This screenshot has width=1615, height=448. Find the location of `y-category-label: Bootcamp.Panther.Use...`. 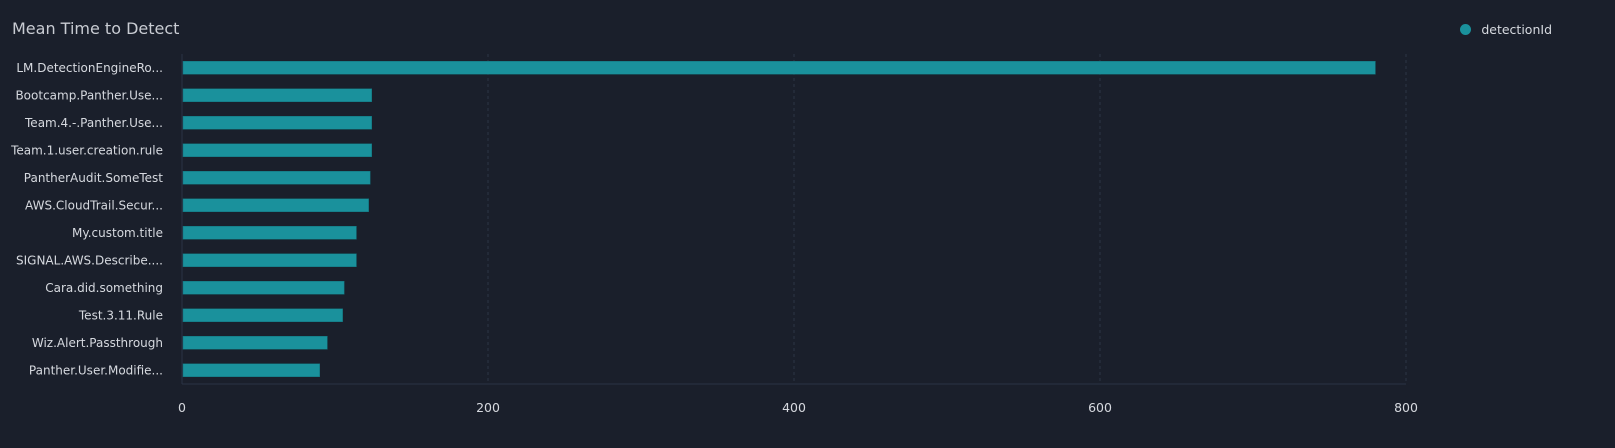

y-category-label: Bootcamp.Panther.Use... is located at coordinates (89, 95).